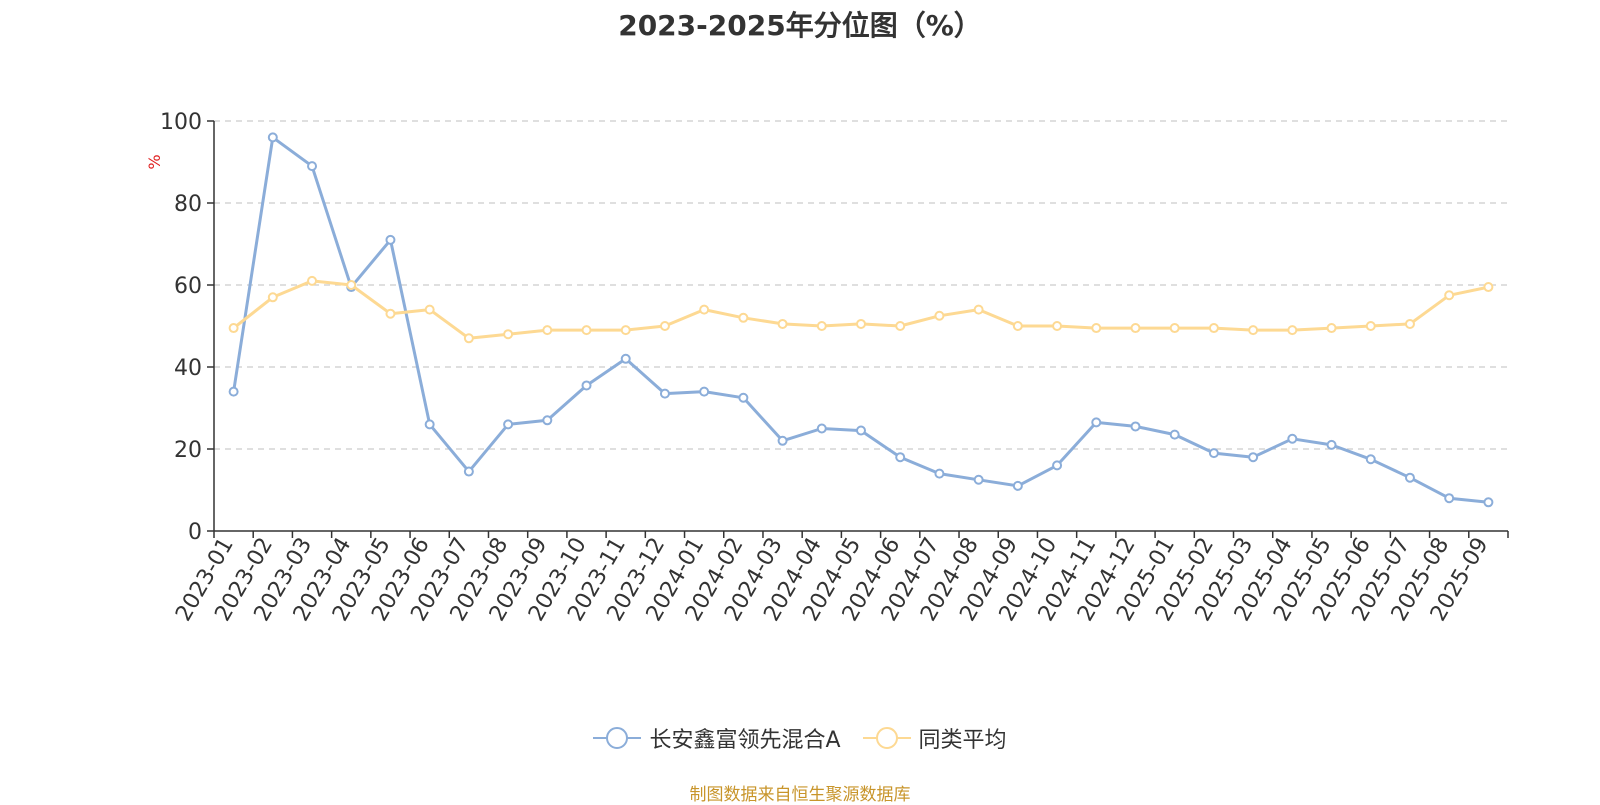 The height and width of the screenshot is (805, 1600). Describe the element at coordinates (745, 740) in the screenshot. I see `legend-label: 长安鑫富领先混合A` at that location.